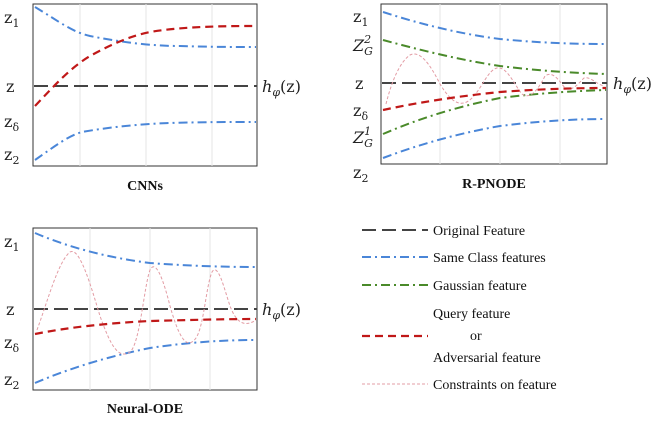  Describe the element at coordinates (145, 250) in the screenshot. I see `node-same-class-top` at that location.